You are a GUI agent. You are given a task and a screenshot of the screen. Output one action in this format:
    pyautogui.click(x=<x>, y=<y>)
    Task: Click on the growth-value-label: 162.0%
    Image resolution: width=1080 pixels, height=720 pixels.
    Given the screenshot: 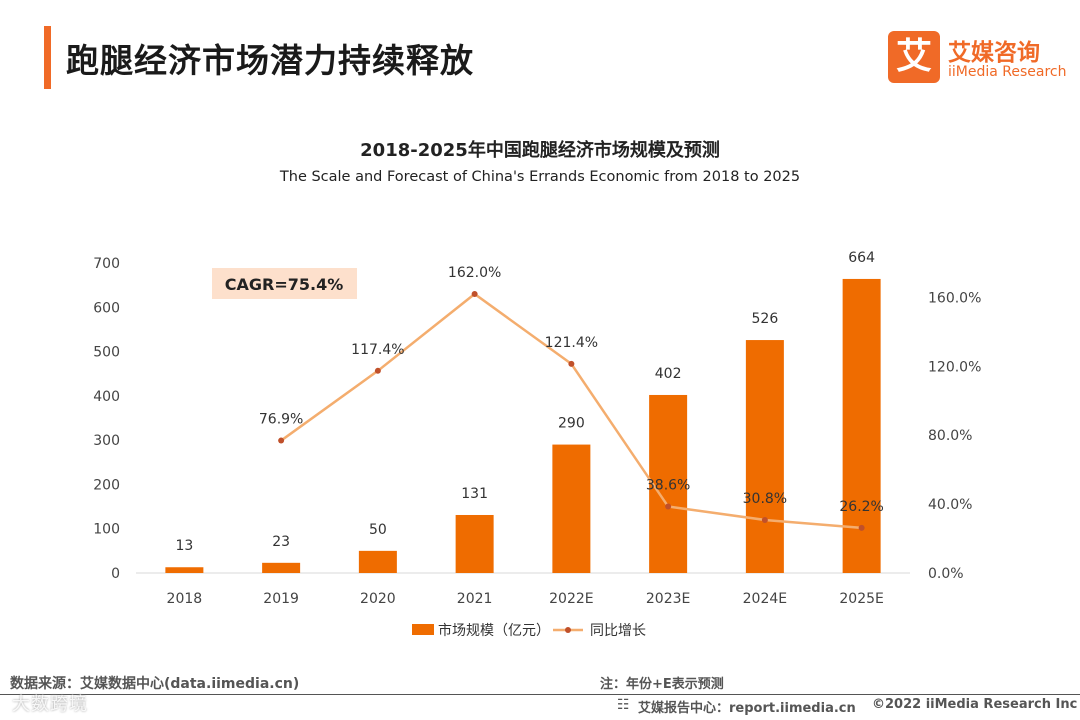 What is the action you would take?
    pyautogui.click(x=474, y=273)
    